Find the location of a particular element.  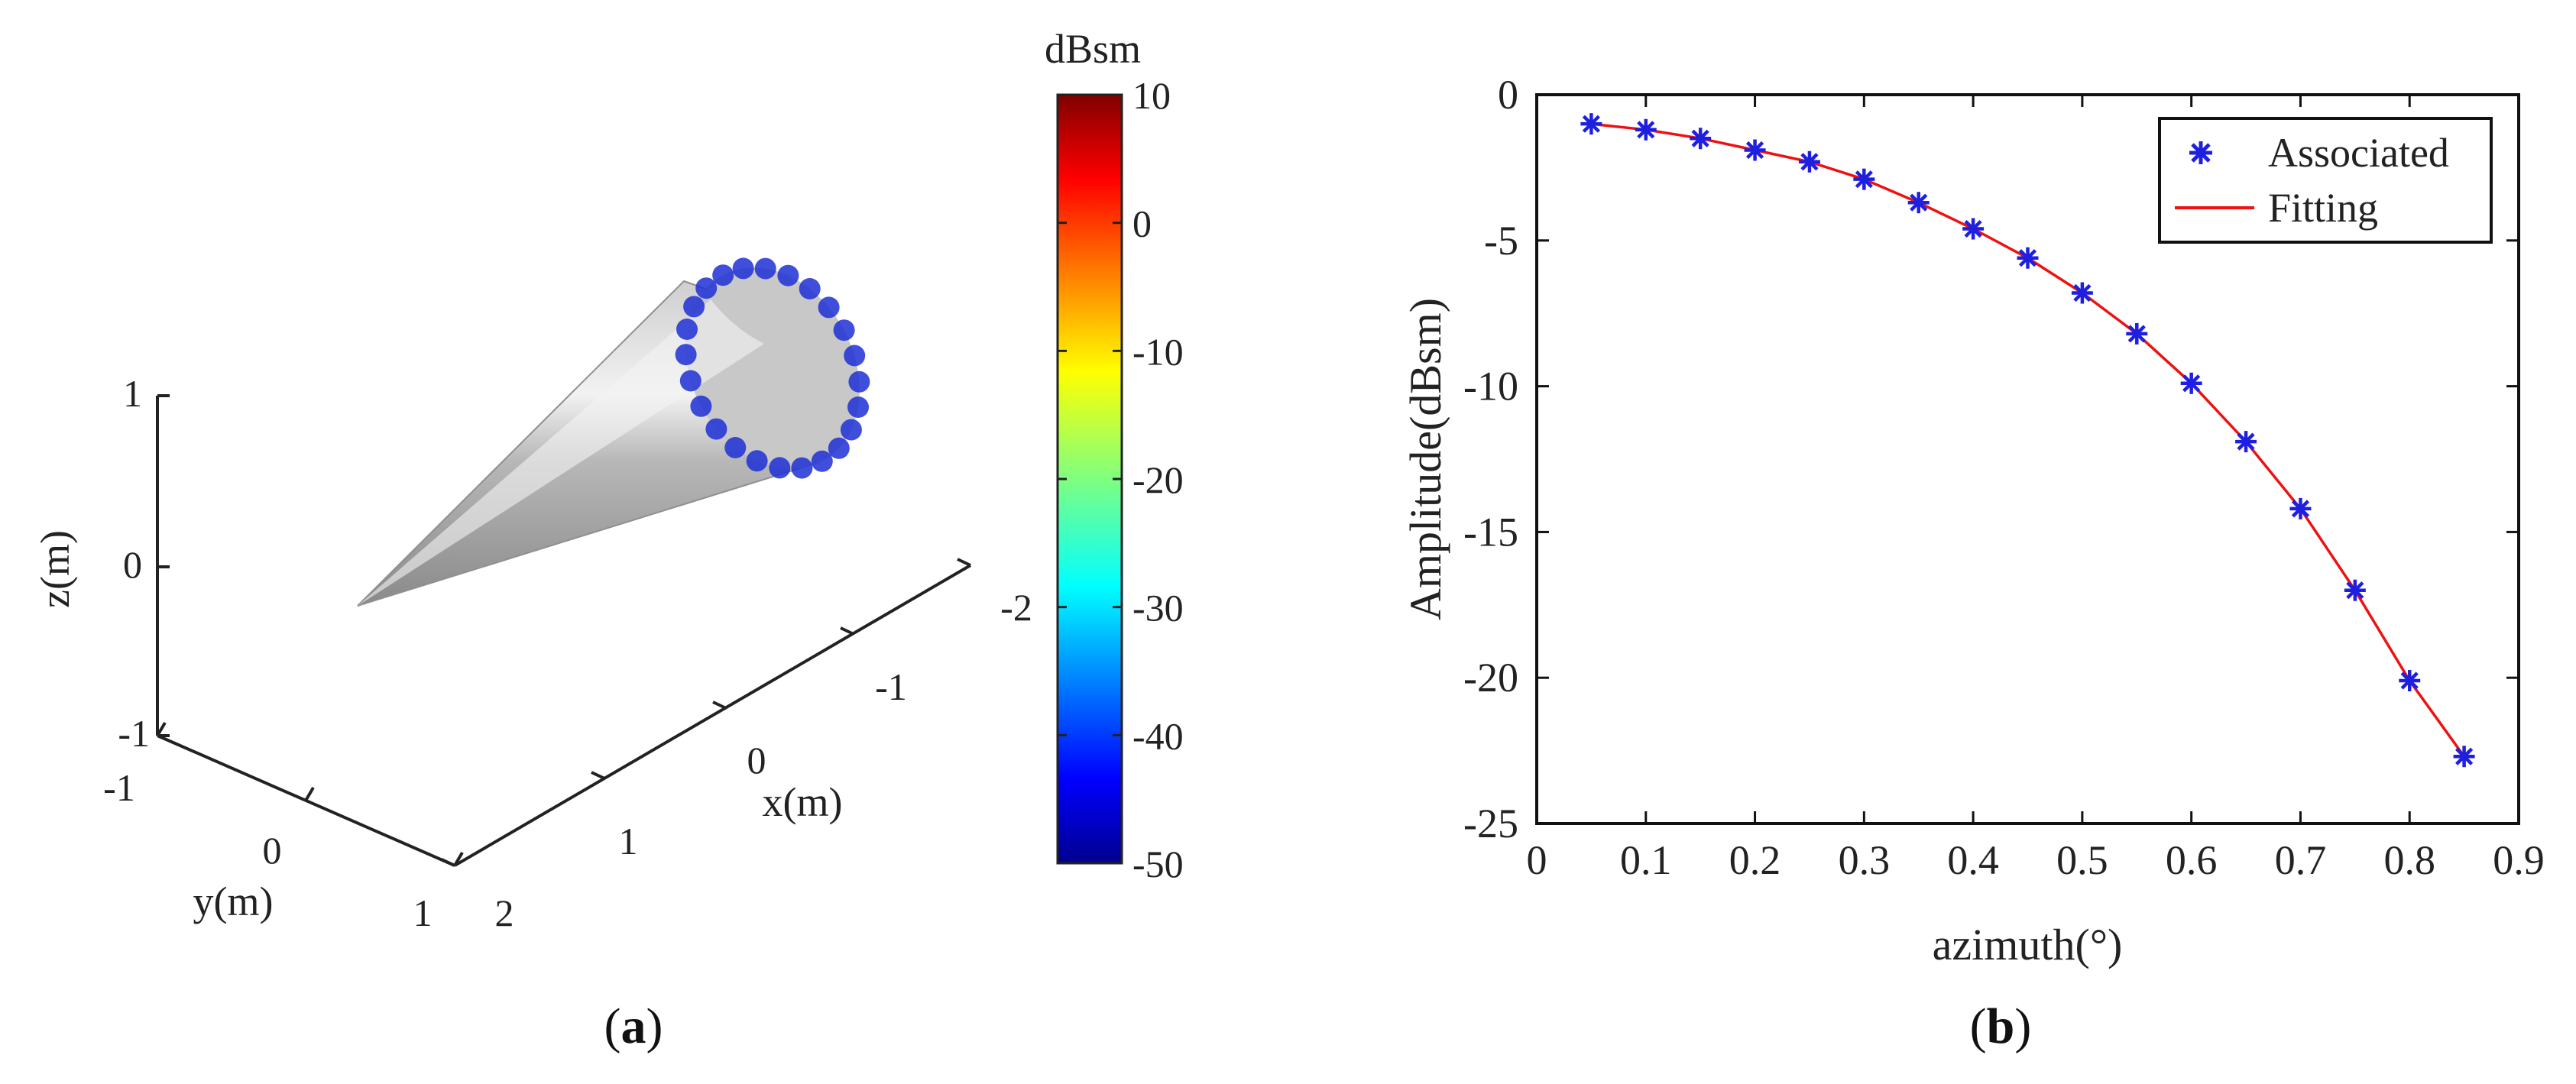

x-tick-label: 0.2 is located at coordinates (1755, 860).